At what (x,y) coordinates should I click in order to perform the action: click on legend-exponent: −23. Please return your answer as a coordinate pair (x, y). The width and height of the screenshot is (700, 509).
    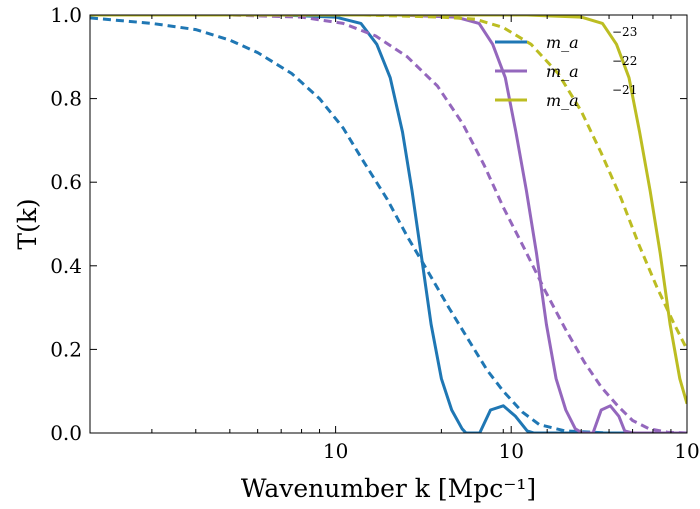
    Looking at the image, I should click on (624, 32).